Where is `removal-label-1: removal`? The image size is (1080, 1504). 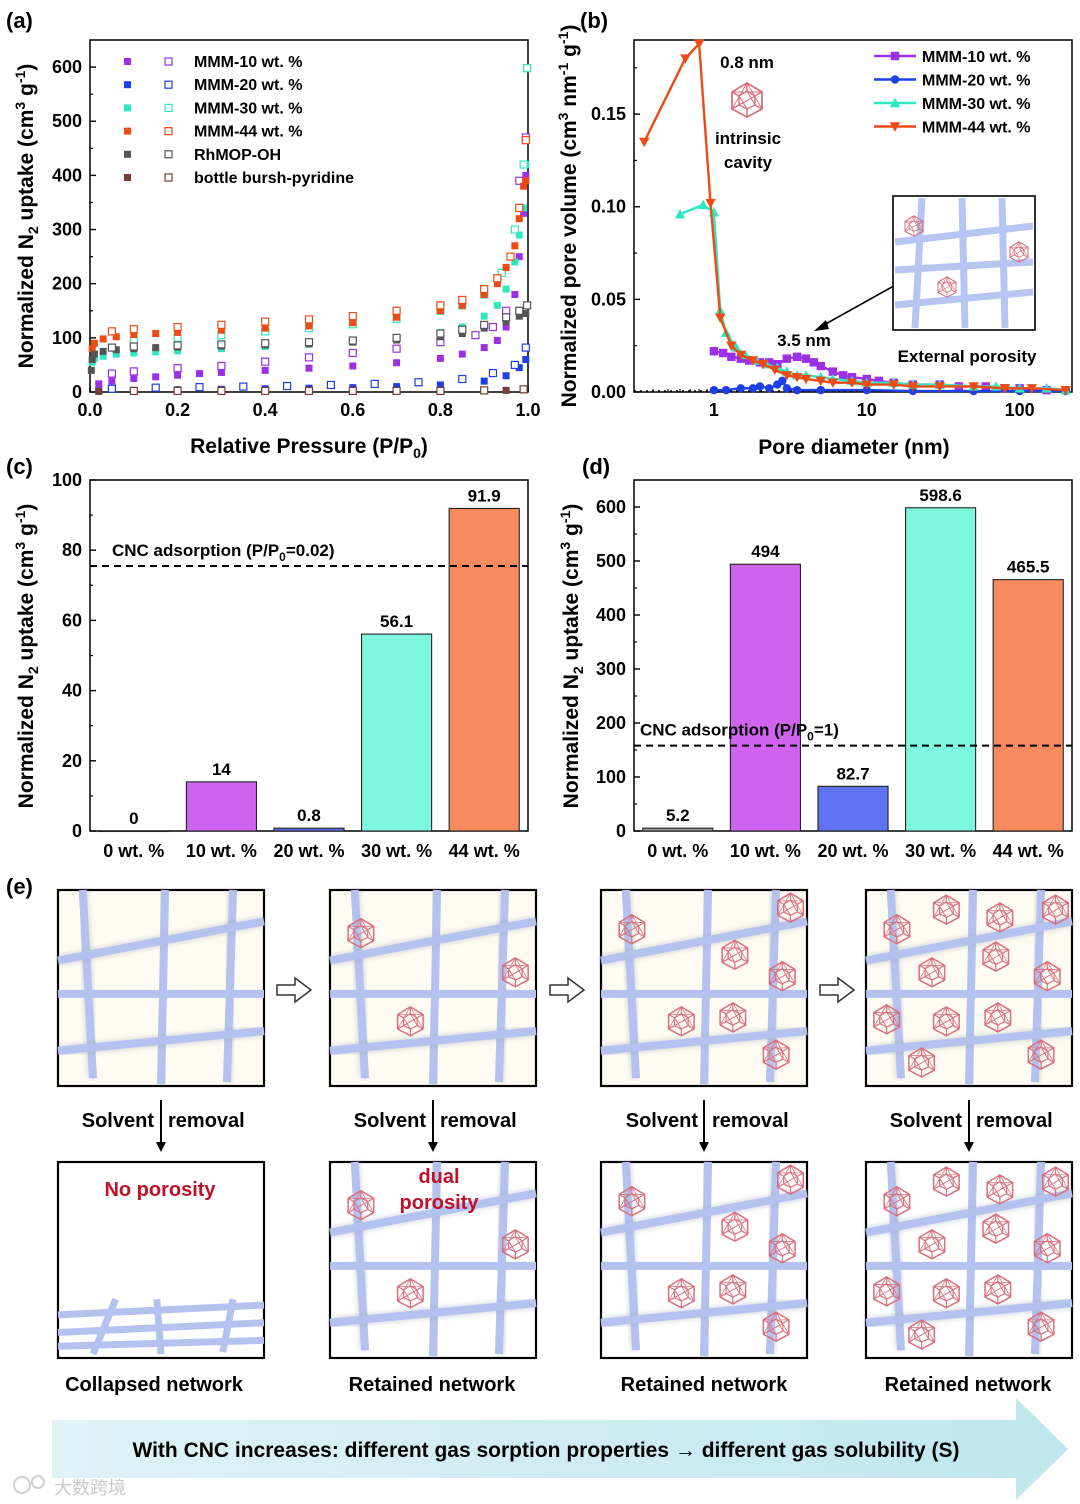 removal-label-1: removal is located at coordinates (206, 1121).